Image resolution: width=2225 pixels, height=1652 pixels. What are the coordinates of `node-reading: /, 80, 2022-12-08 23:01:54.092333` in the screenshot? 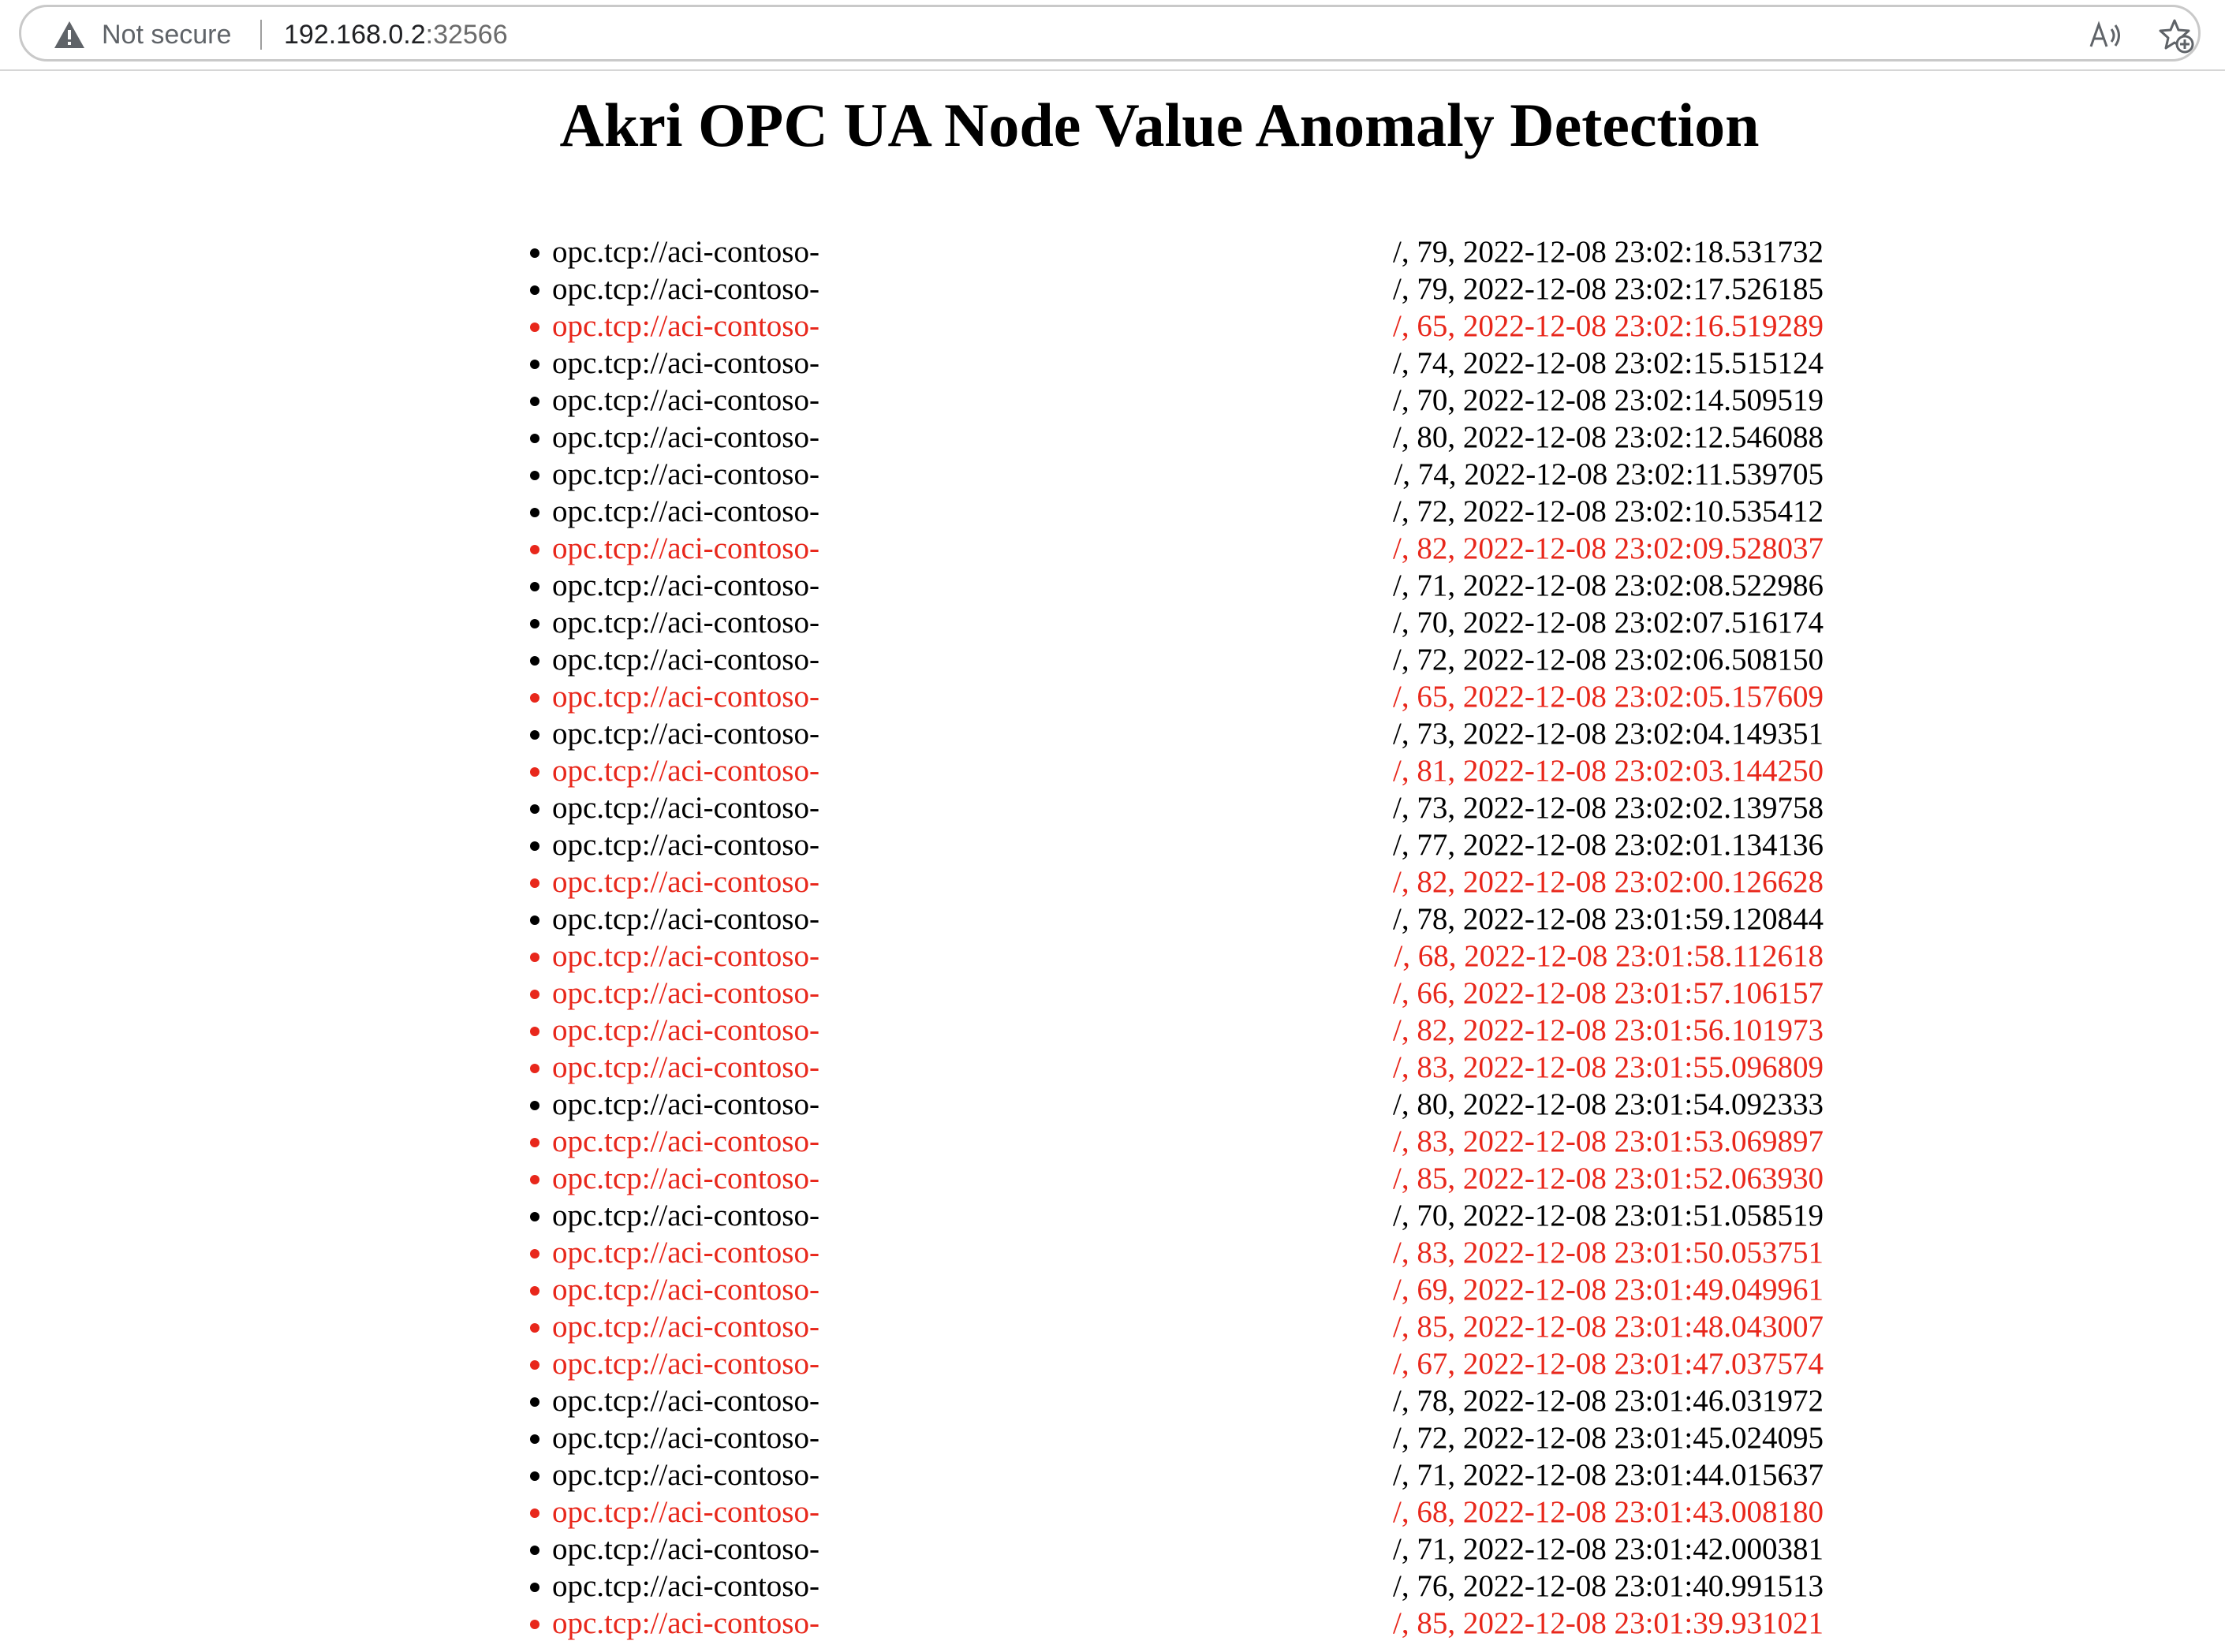 It's located at (1609, 1104).